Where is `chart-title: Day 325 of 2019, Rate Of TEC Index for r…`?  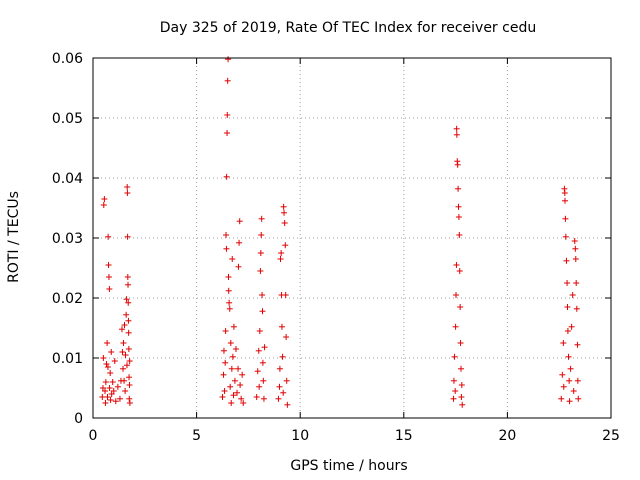
chart-title: Day 325 of 2019, Rate Of TEC Index for r… is located at coordinates (348, 28).